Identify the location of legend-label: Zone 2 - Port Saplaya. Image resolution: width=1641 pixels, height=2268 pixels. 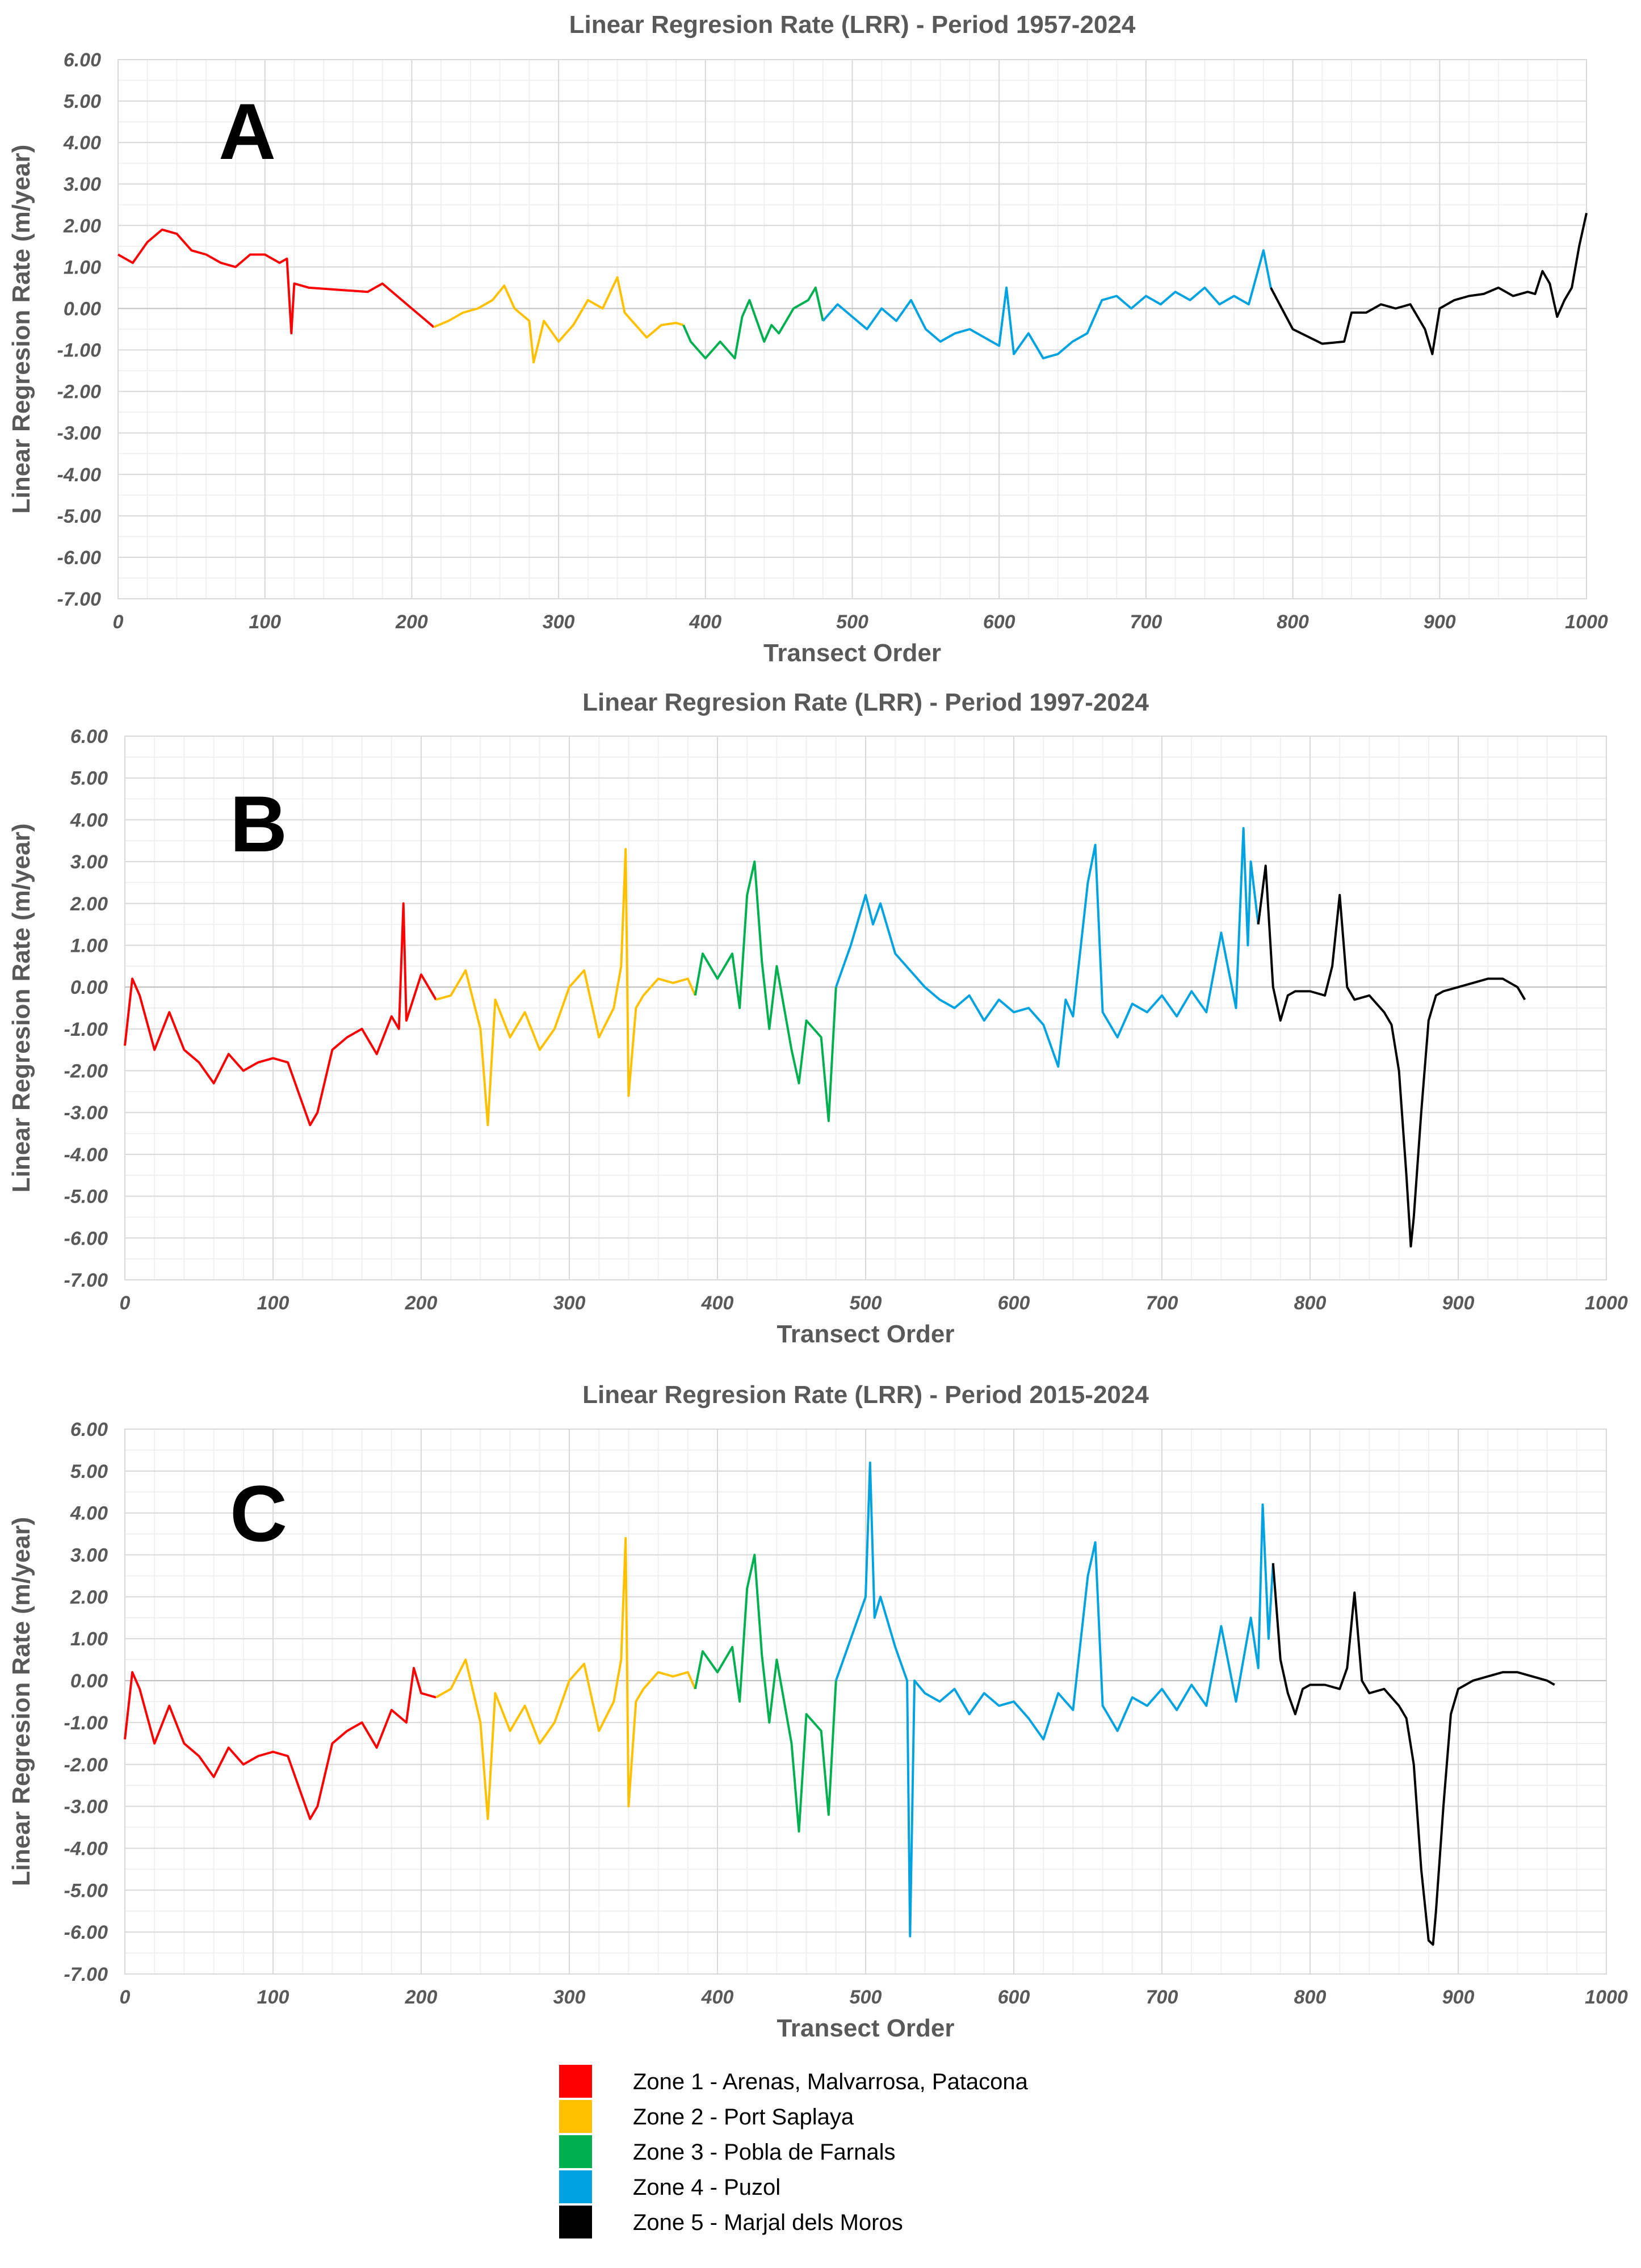
(743, 2117).